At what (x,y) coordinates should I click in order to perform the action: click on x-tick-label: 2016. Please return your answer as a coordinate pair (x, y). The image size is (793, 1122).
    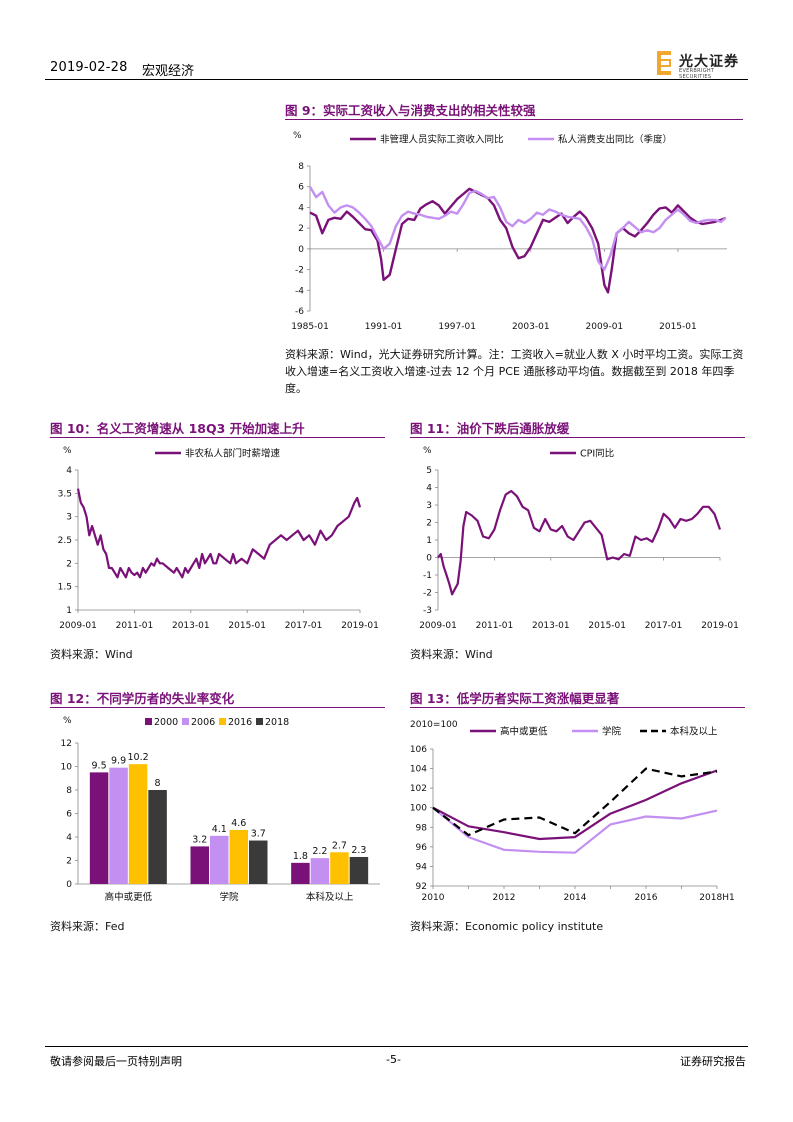
    Looking at the image, I should click on (646, 898).